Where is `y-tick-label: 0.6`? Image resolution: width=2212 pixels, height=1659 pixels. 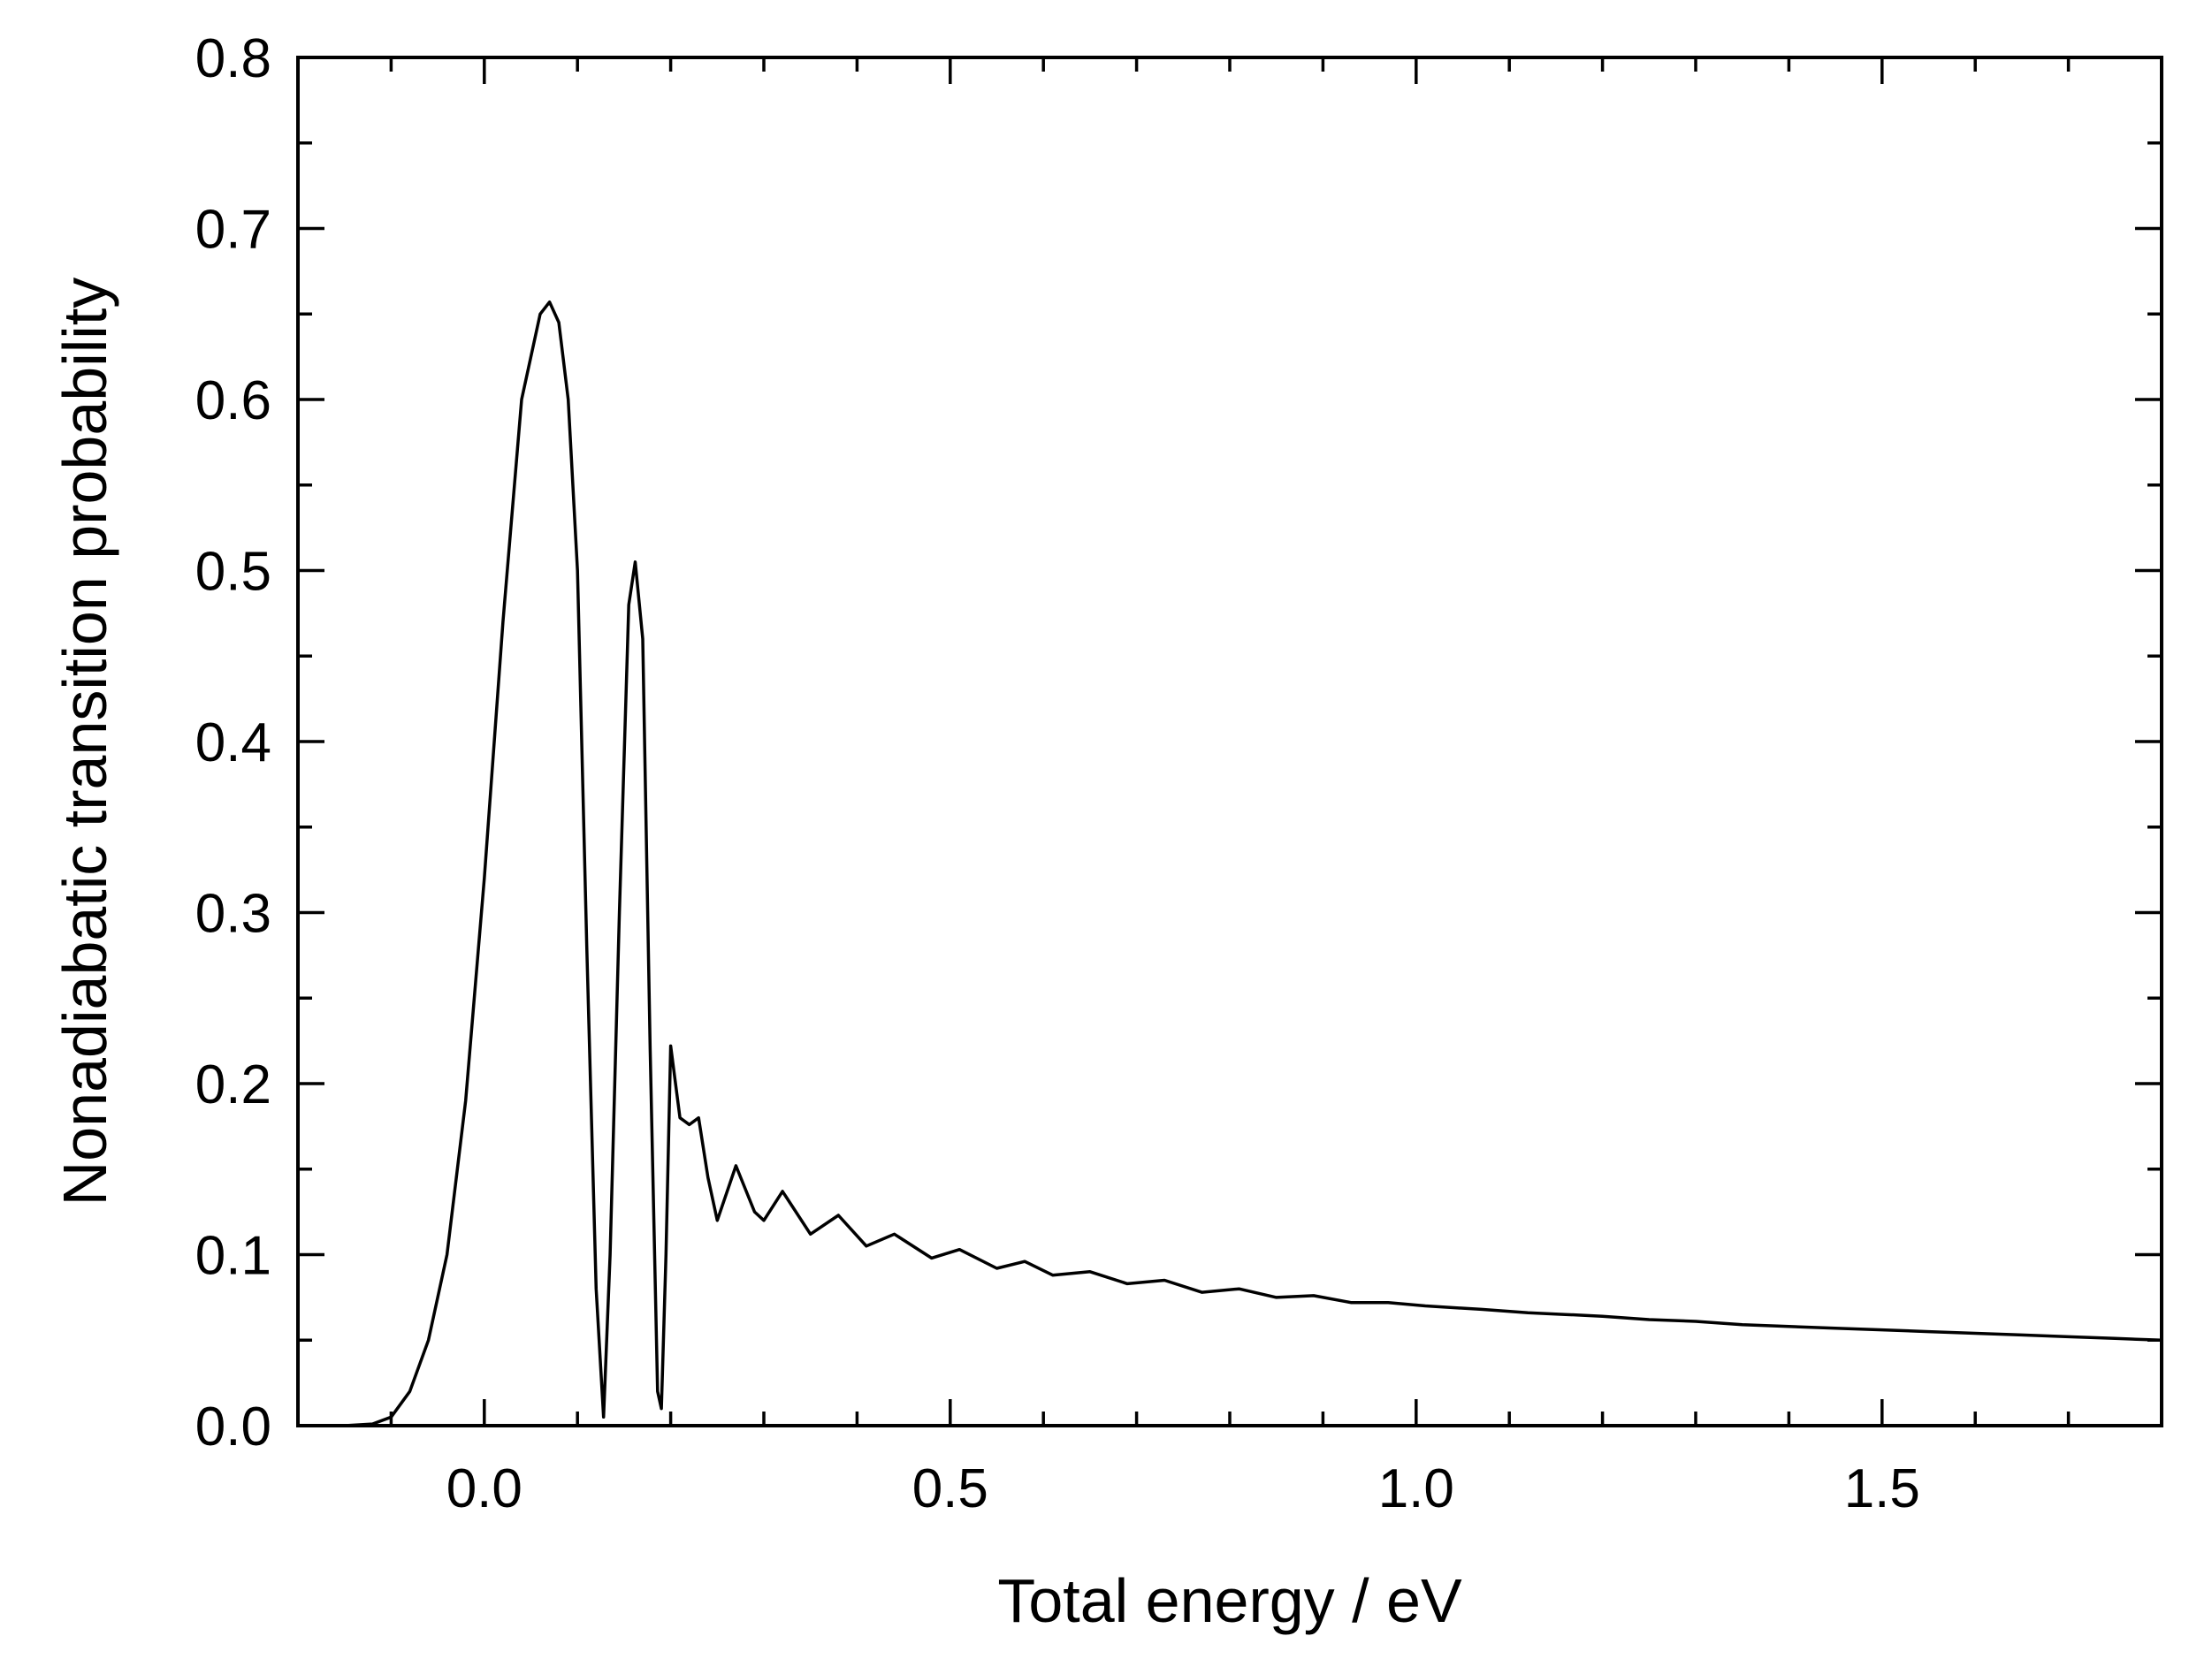
y-tick-label: 0.6 is located at coordinates (233, 400).